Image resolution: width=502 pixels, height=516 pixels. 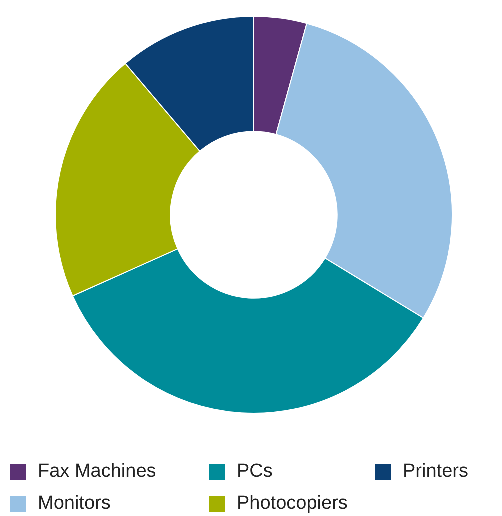 What do you see at coordinates (292, 504) in the screenshot?
I see `legend-label: Photocopiers` at bounding box center [292, 504].